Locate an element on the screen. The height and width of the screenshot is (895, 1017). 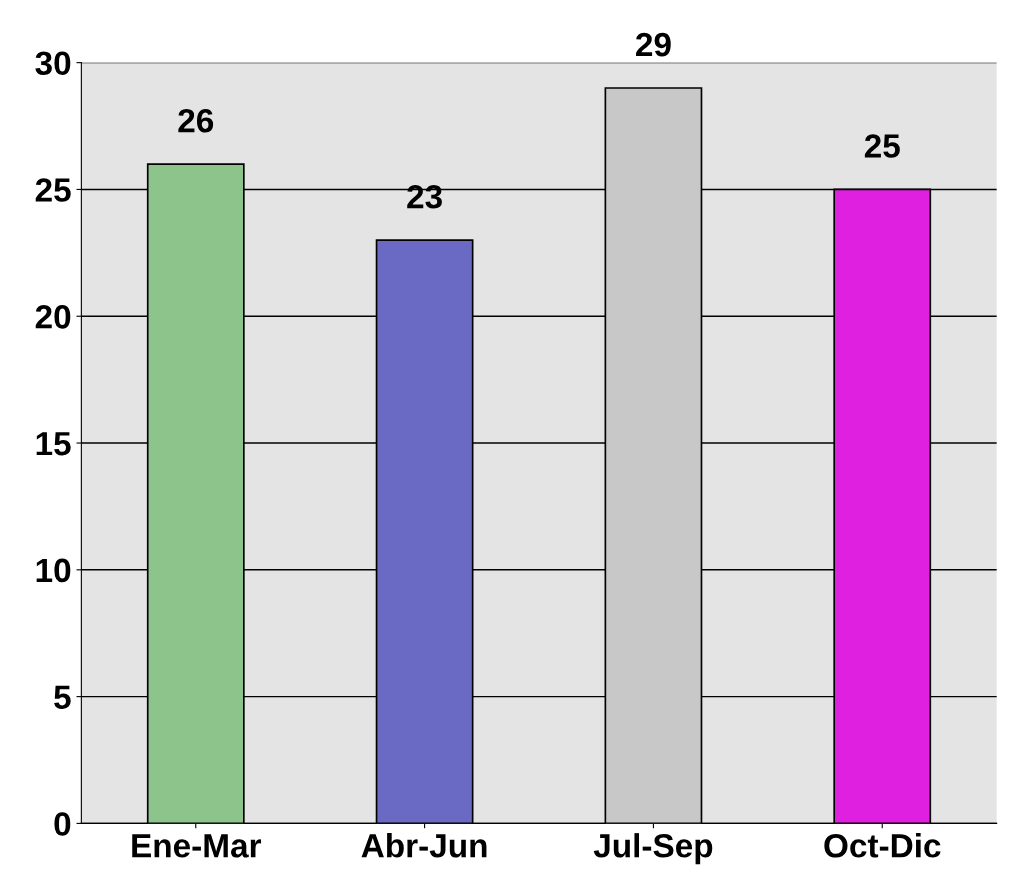
x-tick-label: Abr-Jun is located at coordinates (424, 845).